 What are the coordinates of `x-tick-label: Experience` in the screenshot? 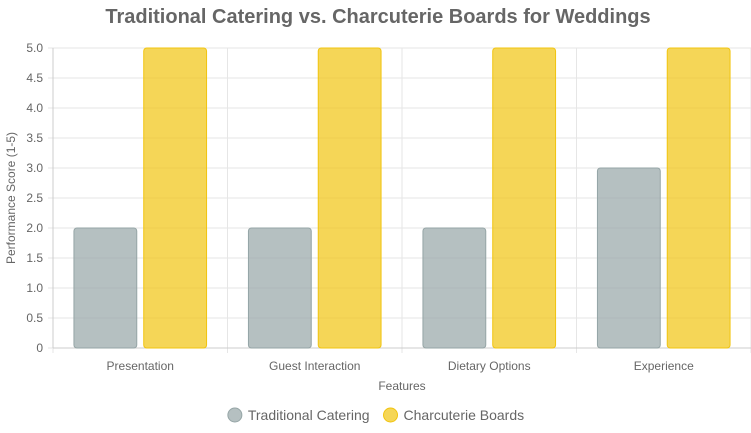 It's located at (664, 366).